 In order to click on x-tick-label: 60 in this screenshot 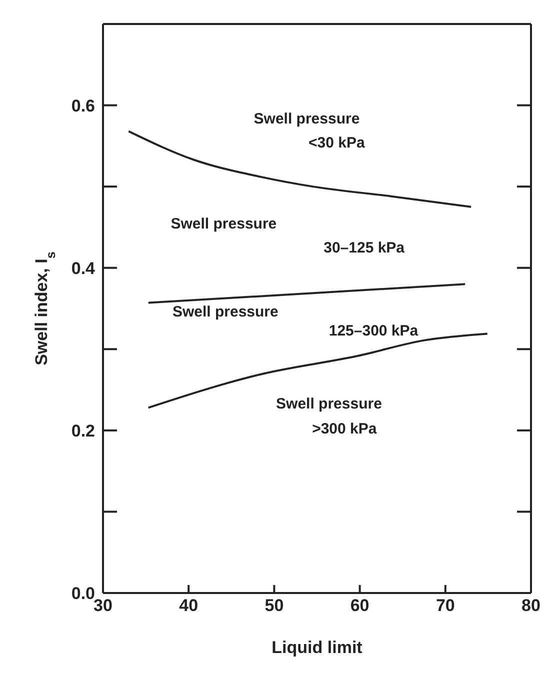, I will do `click(360, 606)`.